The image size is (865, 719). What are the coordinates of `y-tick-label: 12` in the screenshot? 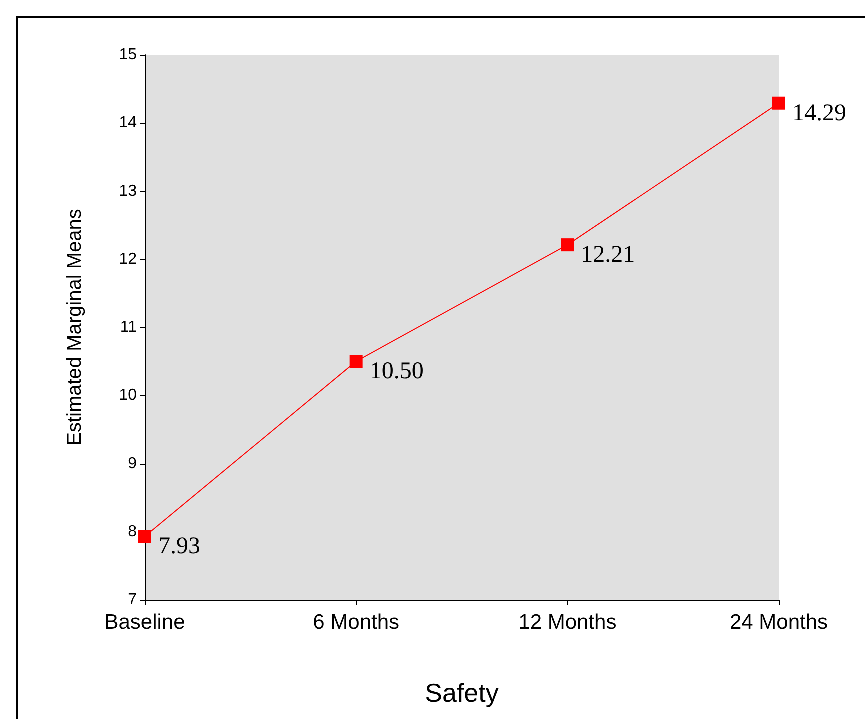 It's located at (128, 259).